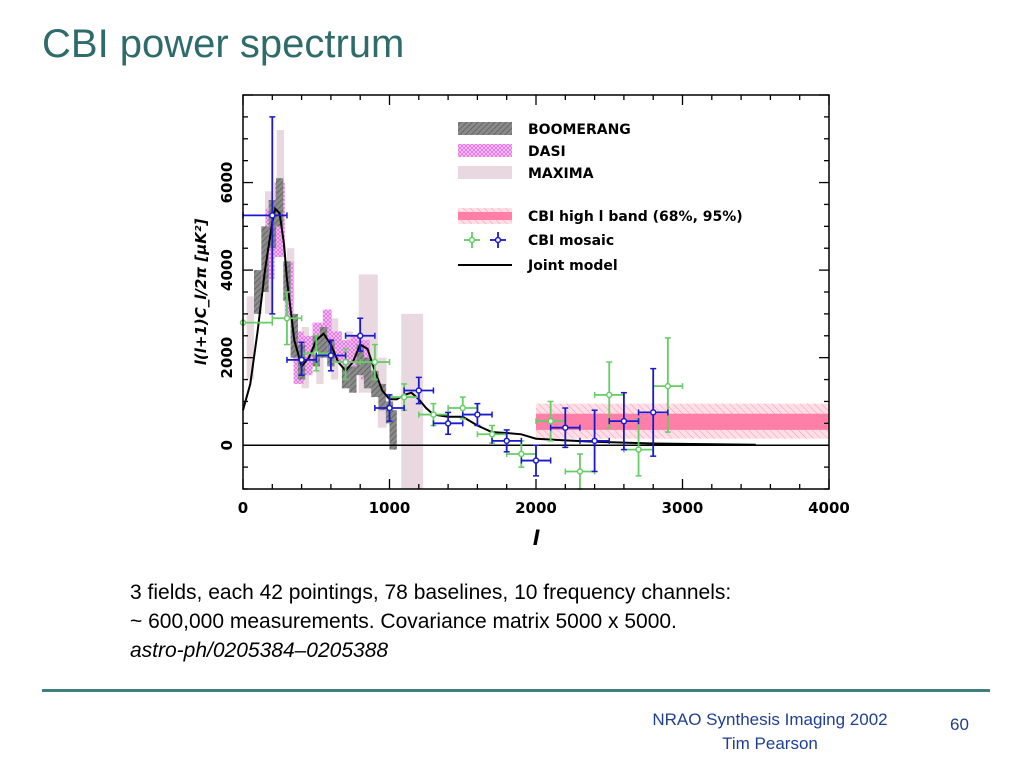 Image resolution: width=1024 pixels, height=768 pixels. Describe the element at coordinates (683, 508) in the screenshot. I see `x-tick-label: 3000` at that location.